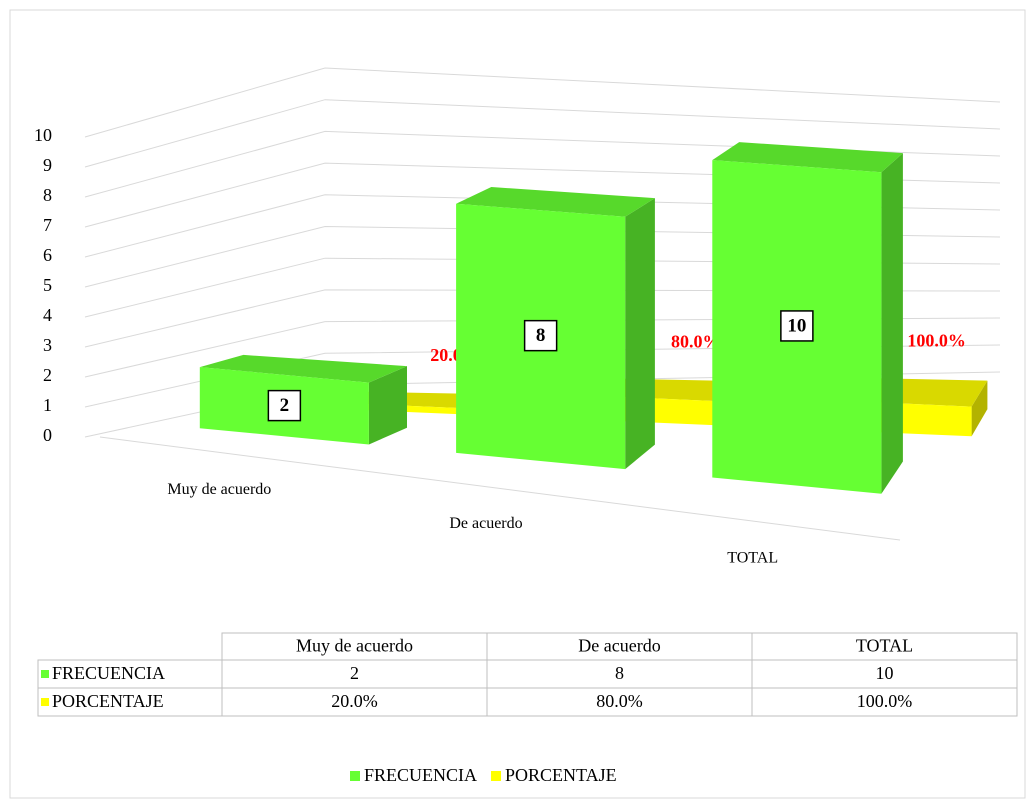 The height and width of the screenshot is (808, 1035). I want to click on data-label: 10, so click(796, 325).